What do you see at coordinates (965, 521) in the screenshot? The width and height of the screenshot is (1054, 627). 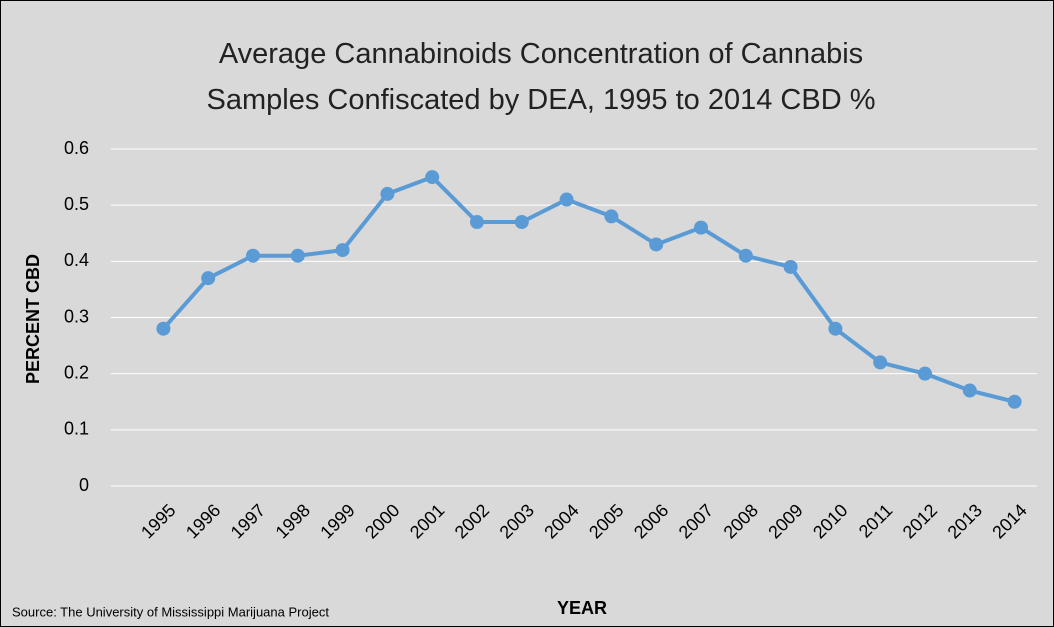 I see `x-tick-label: 2013` at bounding box center [965, 521].